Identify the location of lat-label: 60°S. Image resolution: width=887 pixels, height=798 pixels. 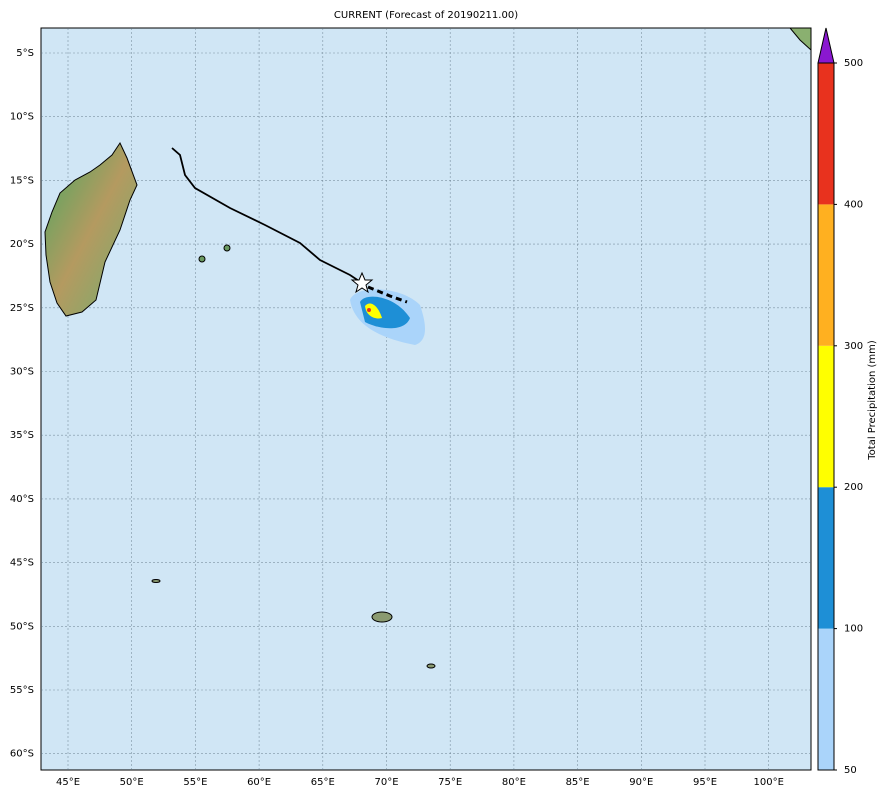
(22, 754).